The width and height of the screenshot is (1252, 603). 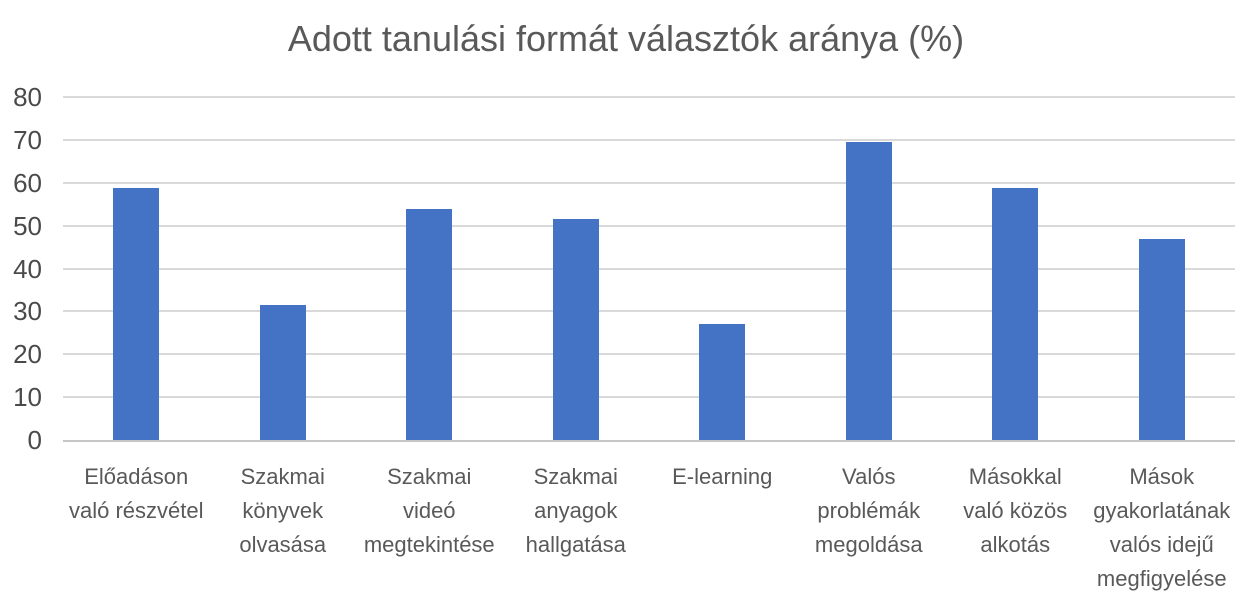 I want to click on x-category-label-2: Szakmai könyvek olvasása, so click(x=283, y=510).